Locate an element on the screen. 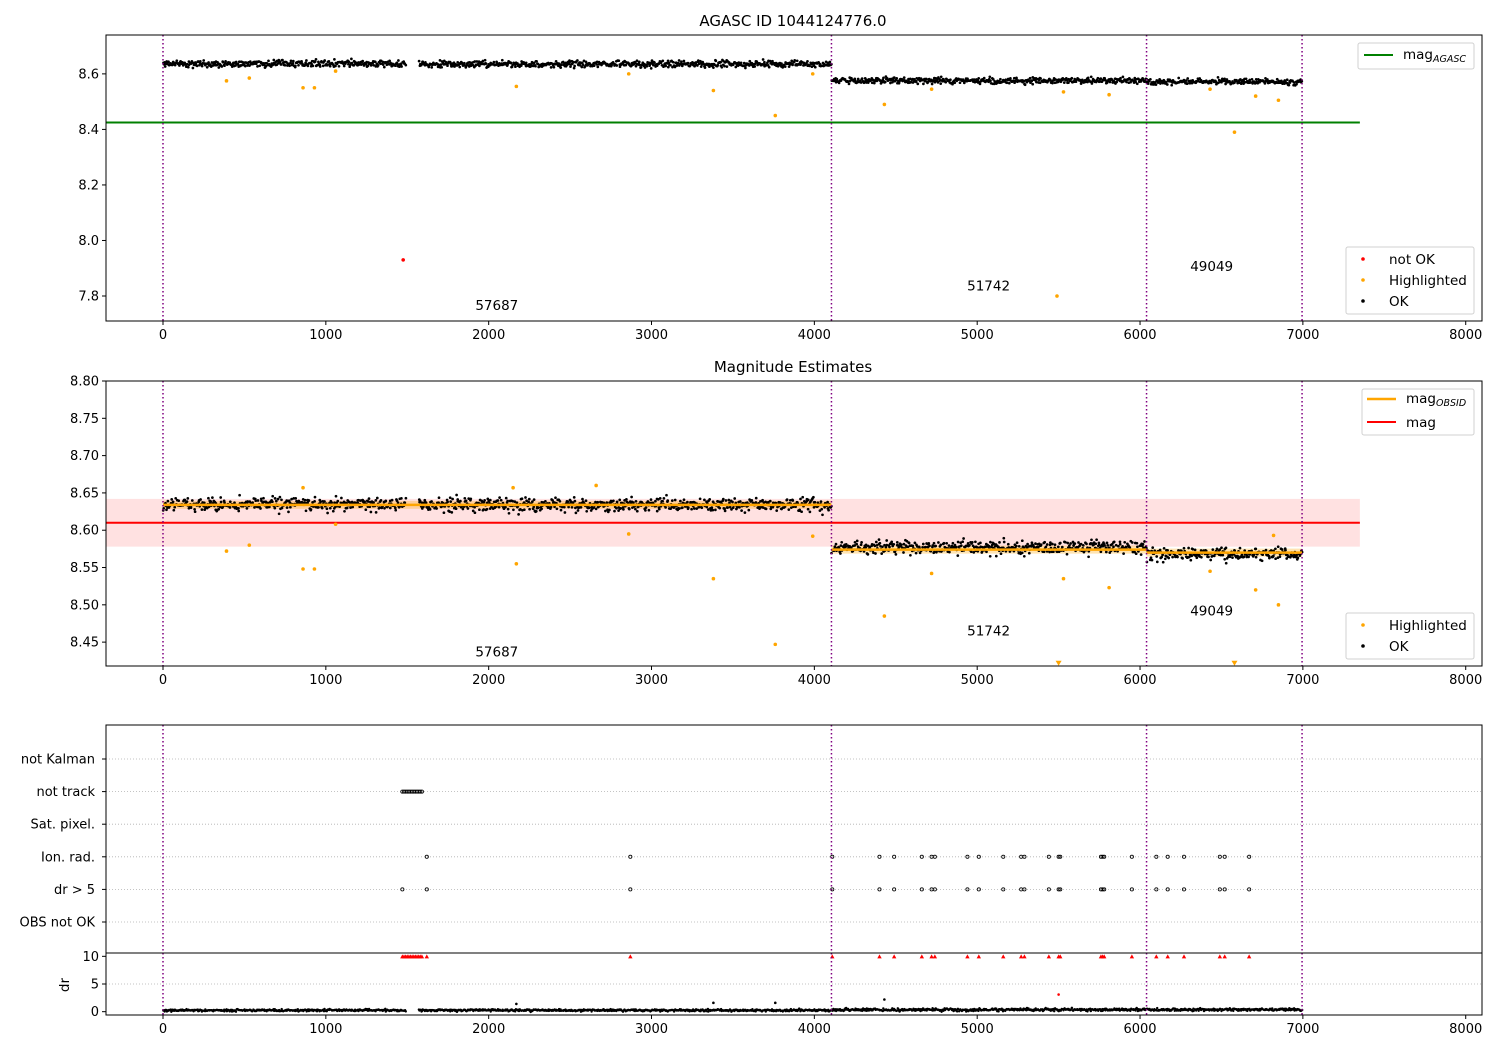 Image resolution: width=1500 pixels, height=1050 pixels. legend-highlighted-marker is located at coordinates (1363, 280).